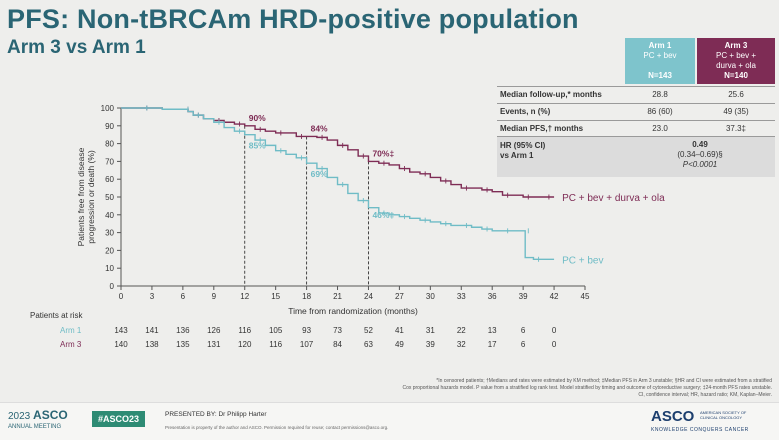  Describe the element at coordinates (492, 344) in the screenshot. I see `risk-value: 17` at that location.